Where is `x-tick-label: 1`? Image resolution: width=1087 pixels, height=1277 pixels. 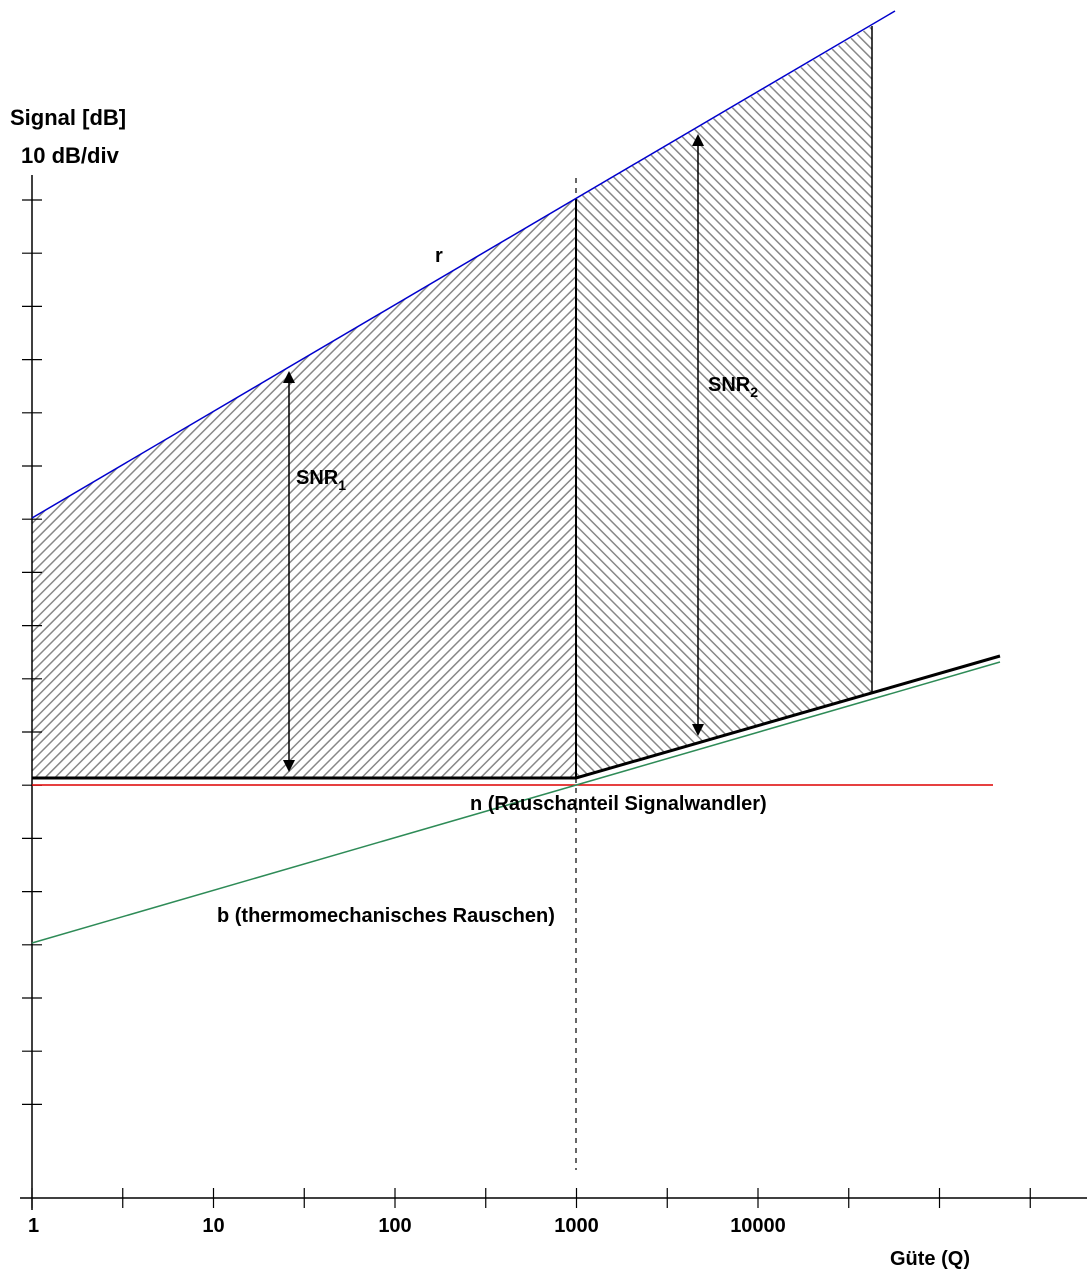 x-tick-label: 1 is located at coordinates (33, 1226).